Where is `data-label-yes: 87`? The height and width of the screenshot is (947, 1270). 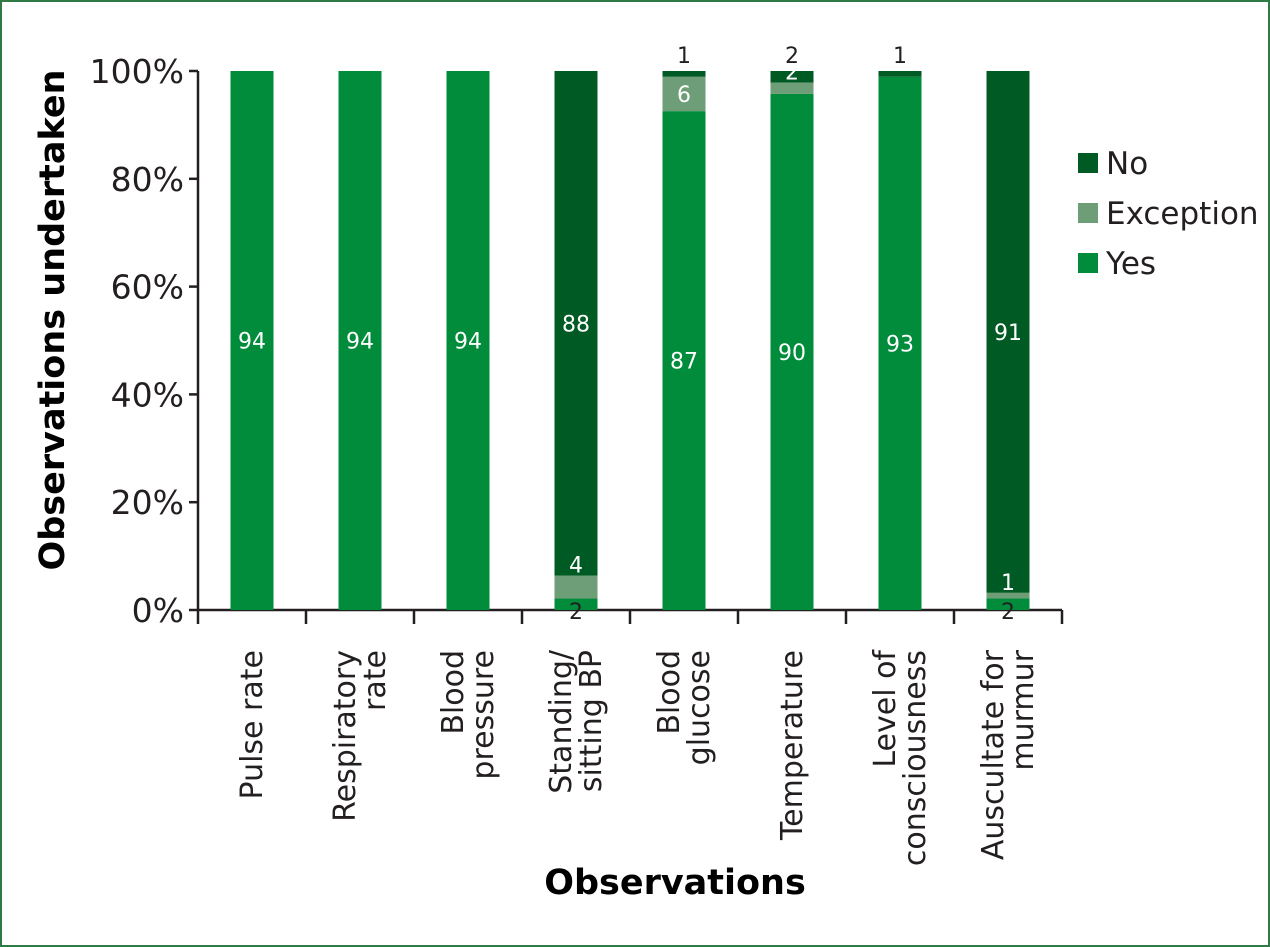
data-label-yes: 87 is located at coordinates (684, 362).